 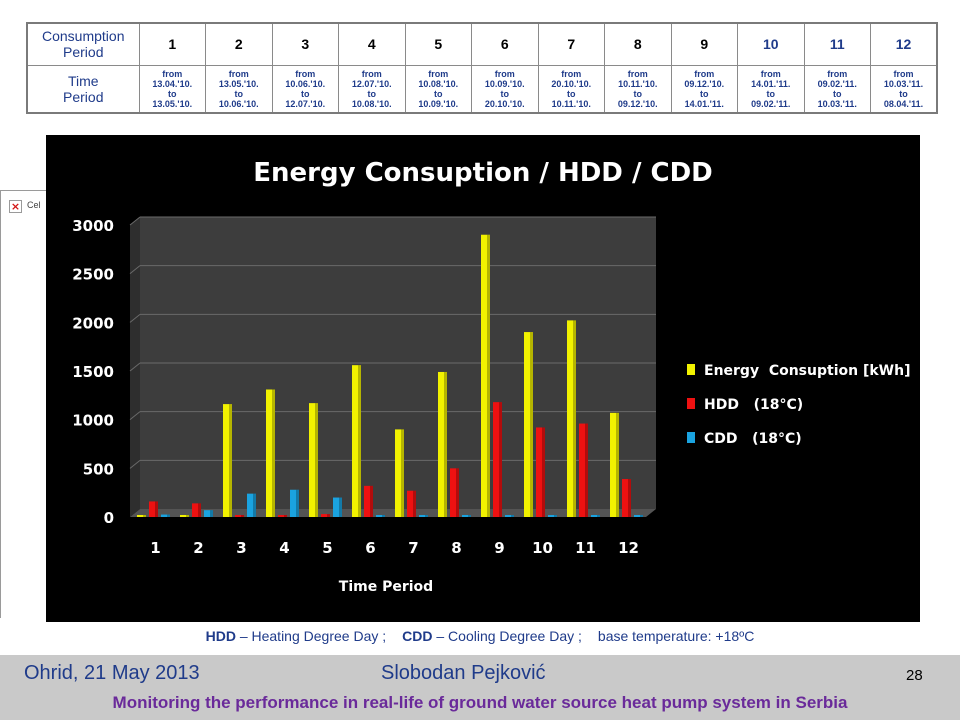 I want to click on range-start: 10.06.'10., so click(x=305, y=83).